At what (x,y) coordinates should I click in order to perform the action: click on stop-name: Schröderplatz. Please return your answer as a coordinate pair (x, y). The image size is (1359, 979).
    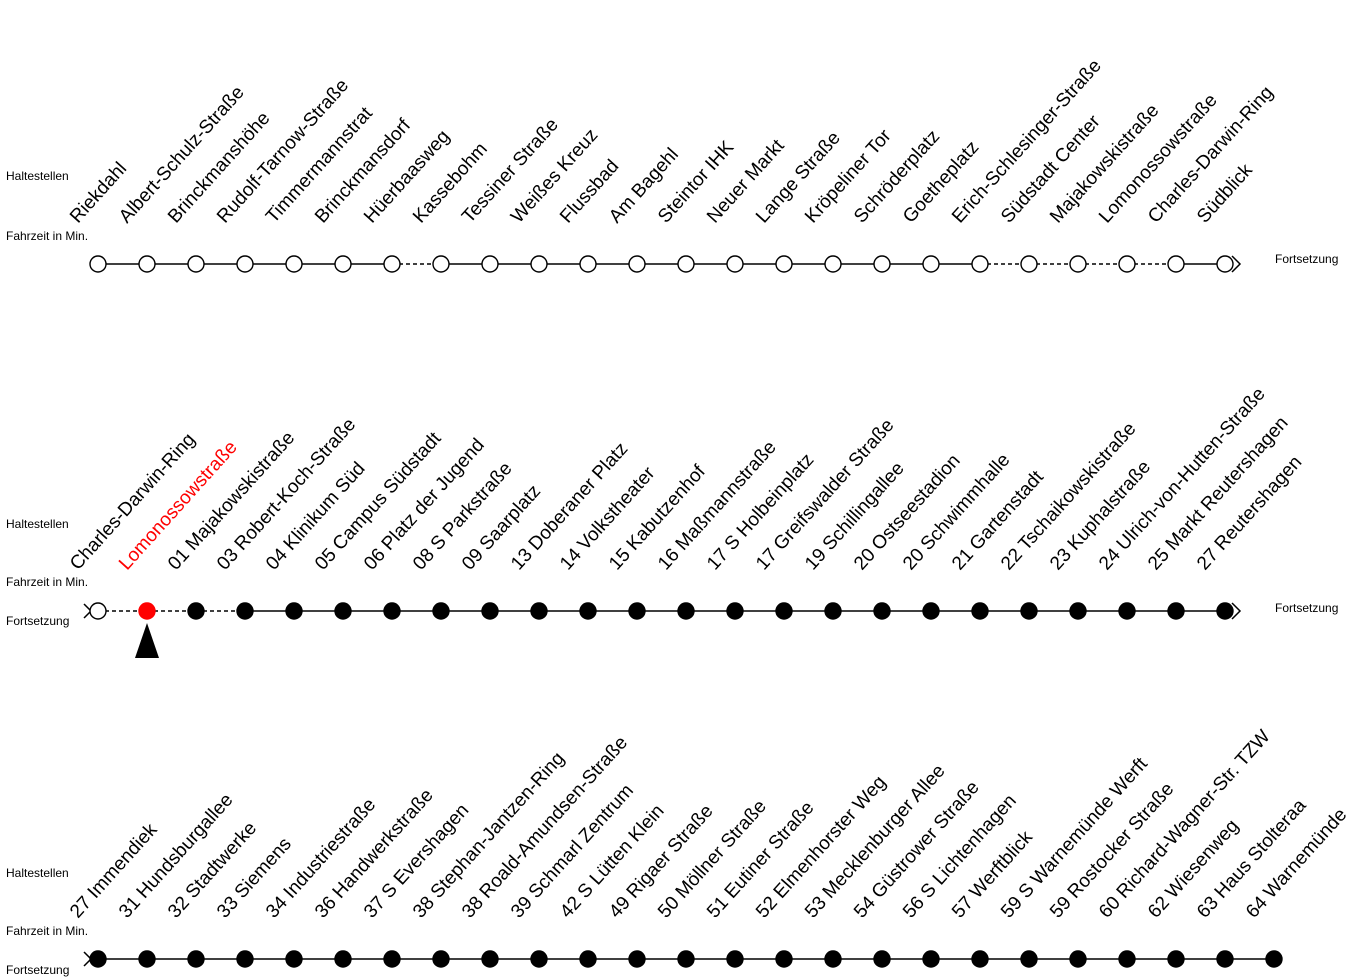
    Looking at the image, I should click on (897, 176).